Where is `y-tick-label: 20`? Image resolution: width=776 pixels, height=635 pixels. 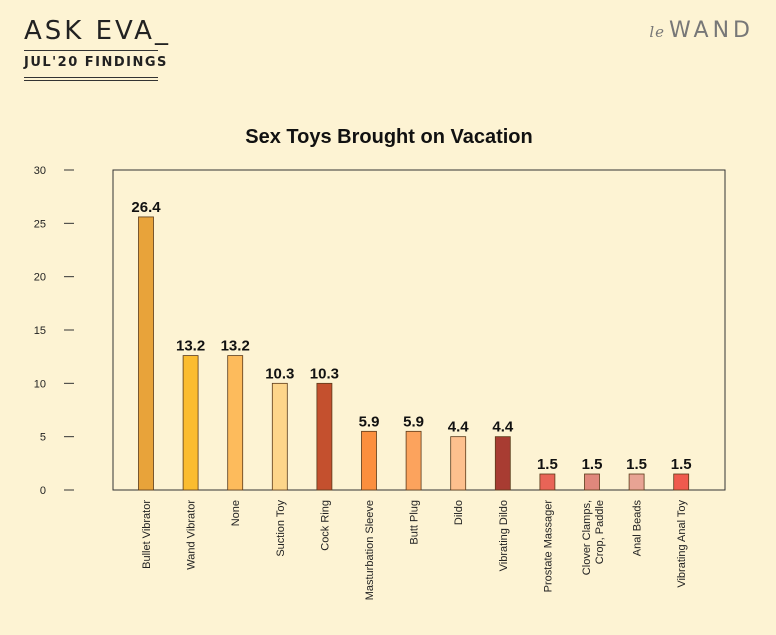 y-tick-label: 20 is located at coordinates (40, 278).